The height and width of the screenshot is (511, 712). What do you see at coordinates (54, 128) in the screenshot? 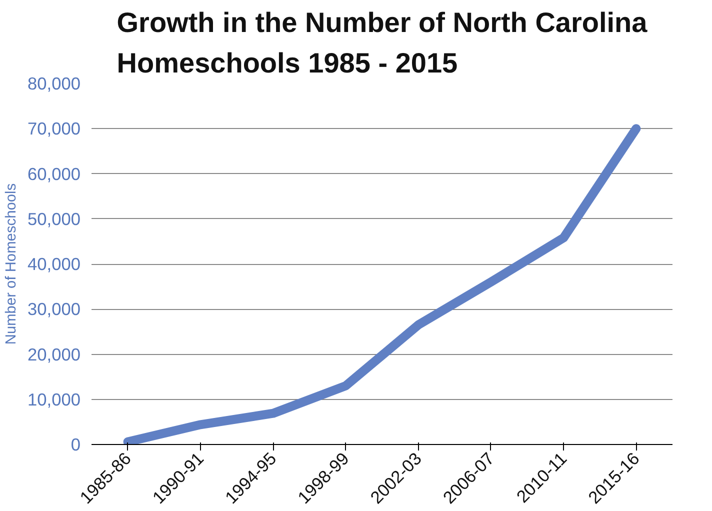
I see `y-tick-label: 70,000` at bounding box center [54, 128].